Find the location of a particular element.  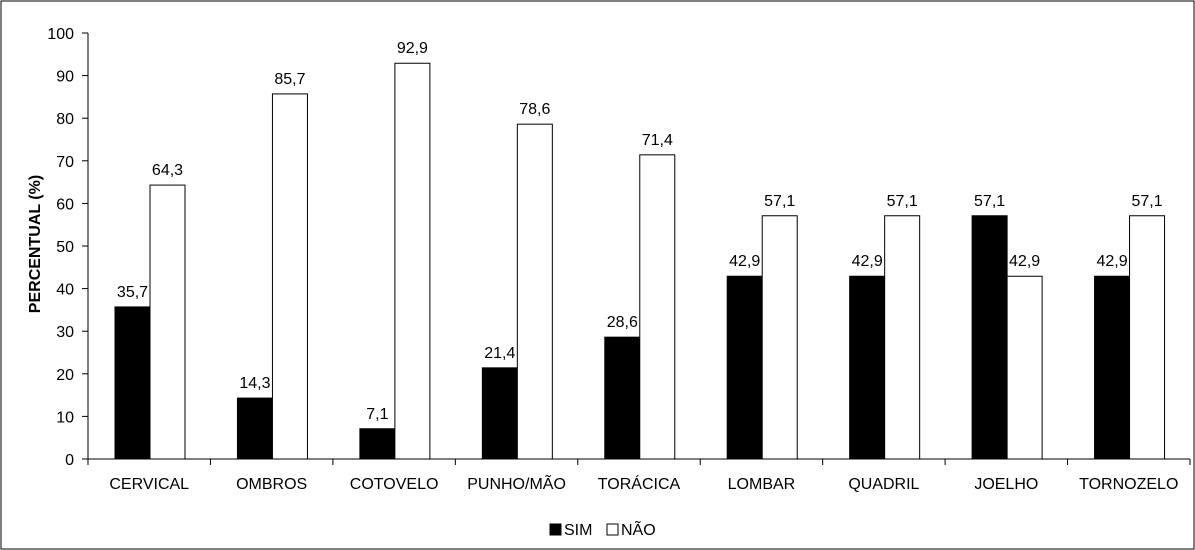

data-label: 92,9 is located at coordinates (412, 48).